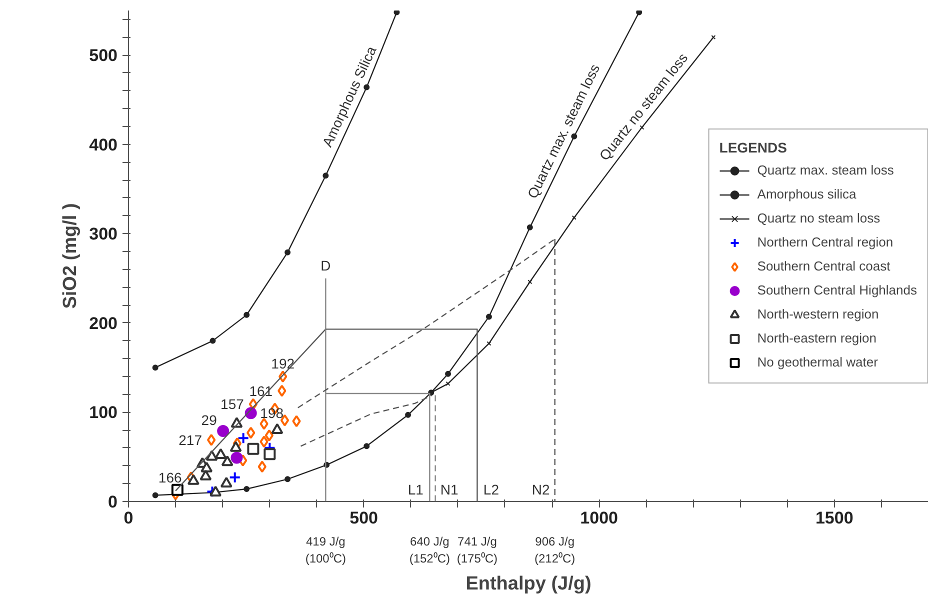  Describe the element at coordinates (837, 290) in the screenshot. I see `legend-label: Southern Central Highlands` at that location.